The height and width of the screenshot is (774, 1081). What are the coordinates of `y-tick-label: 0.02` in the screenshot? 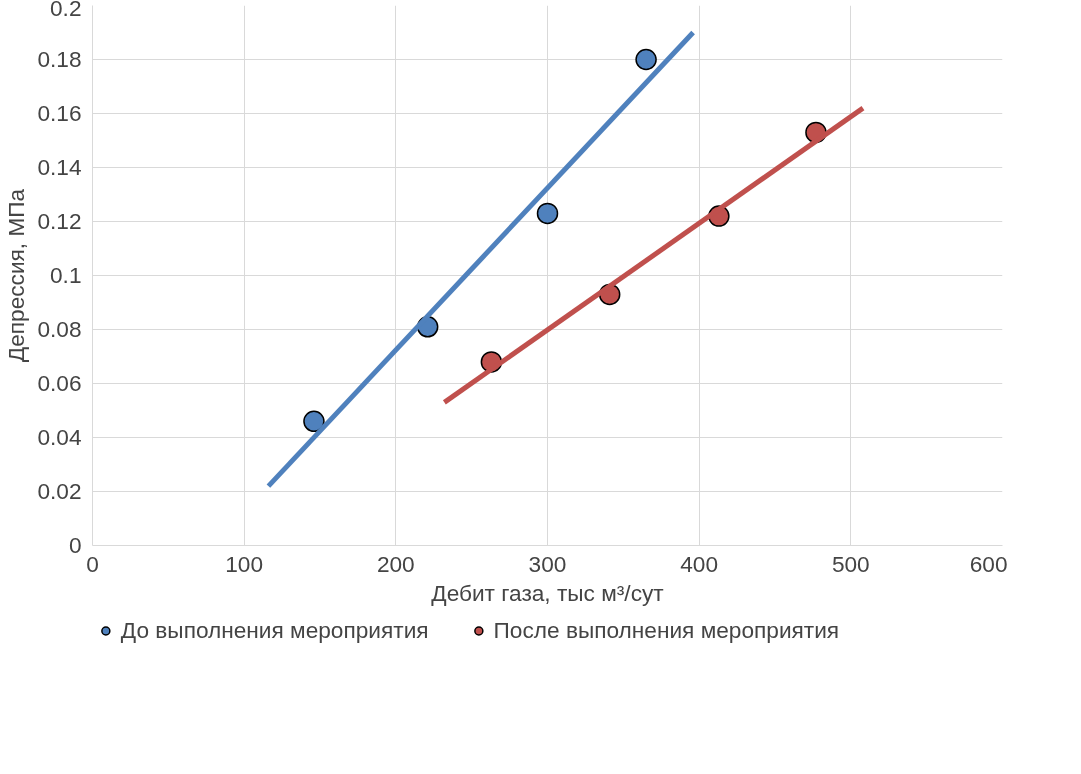 It's located at (59, 491).